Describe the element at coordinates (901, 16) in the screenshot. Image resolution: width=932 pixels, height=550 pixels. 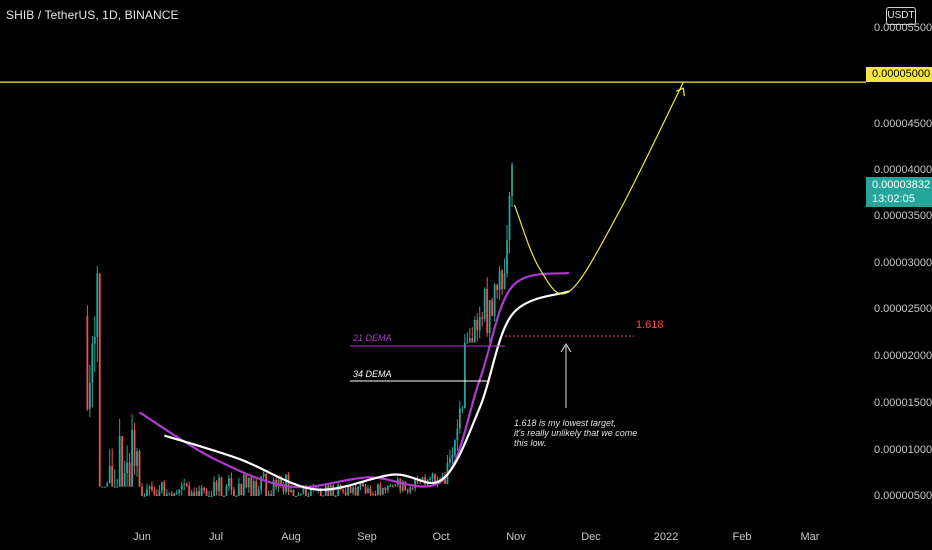
I see `currency-button: USDT` at that location.